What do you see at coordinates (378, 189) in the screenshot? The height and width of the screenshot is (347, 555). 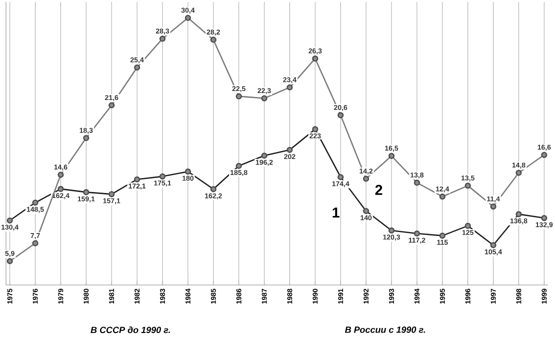 I see `series-label: 2` at bounding box center [378, 189].